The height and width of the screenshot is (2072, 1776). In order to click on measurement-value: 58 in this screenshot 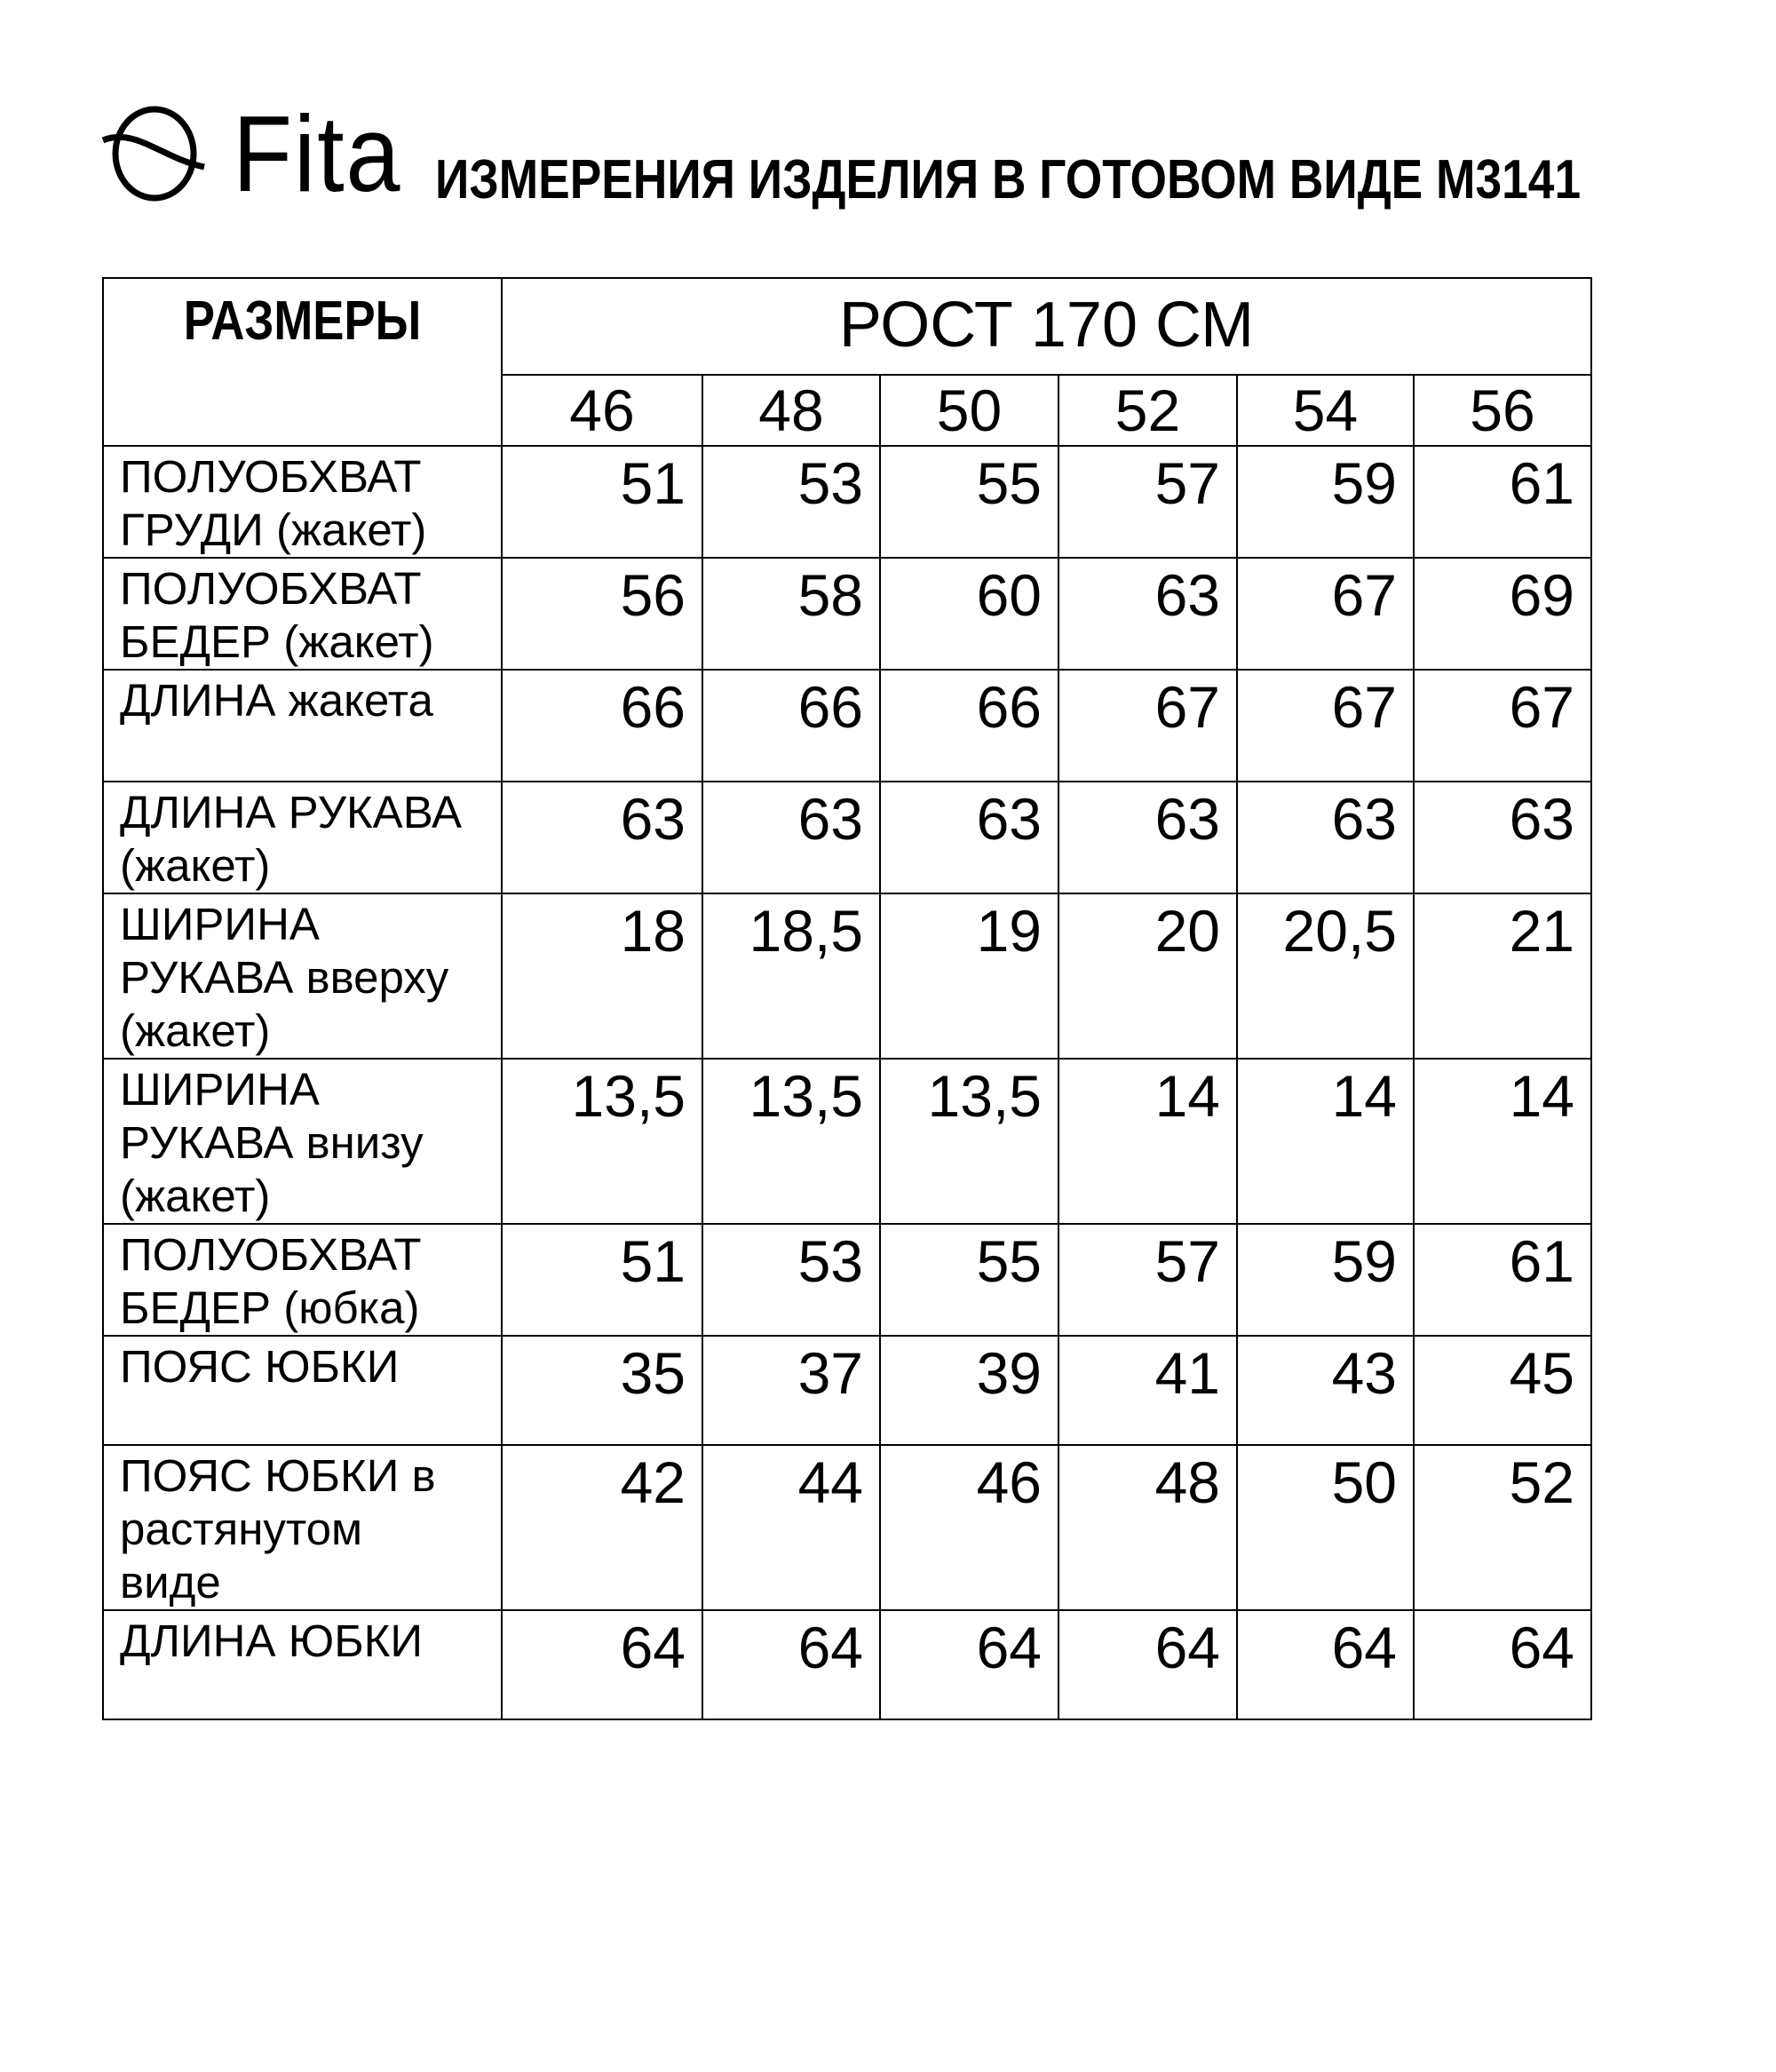, I will do `click(791, 614)`.